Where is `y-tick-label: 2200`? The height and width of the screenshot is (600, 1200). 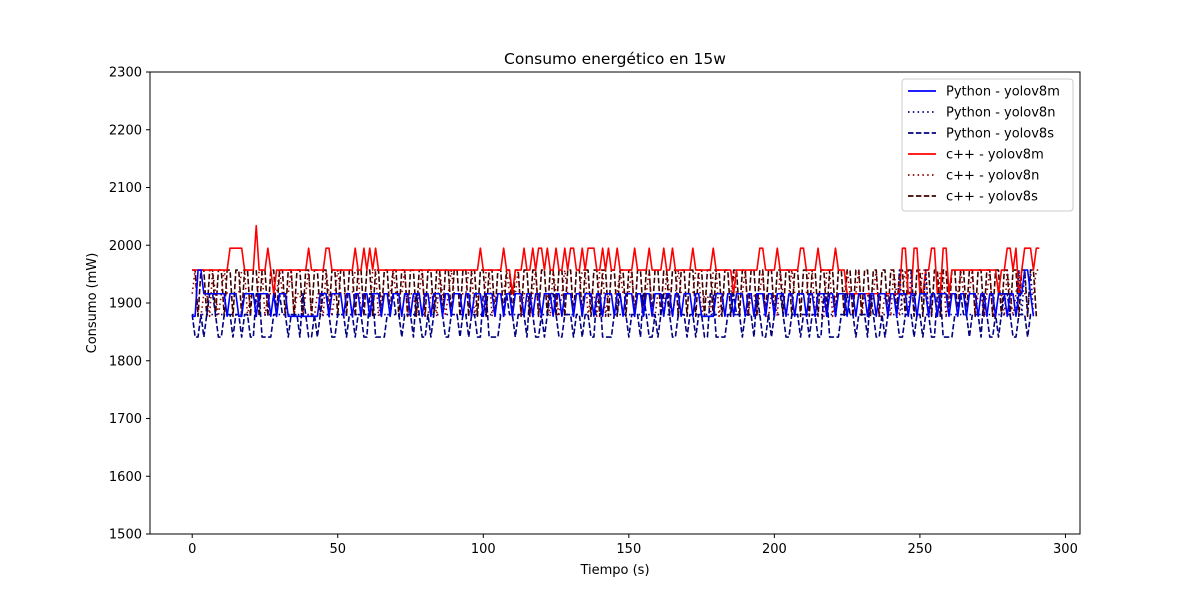
y-tick-label: 2200 is located at coordinates (125, 130).